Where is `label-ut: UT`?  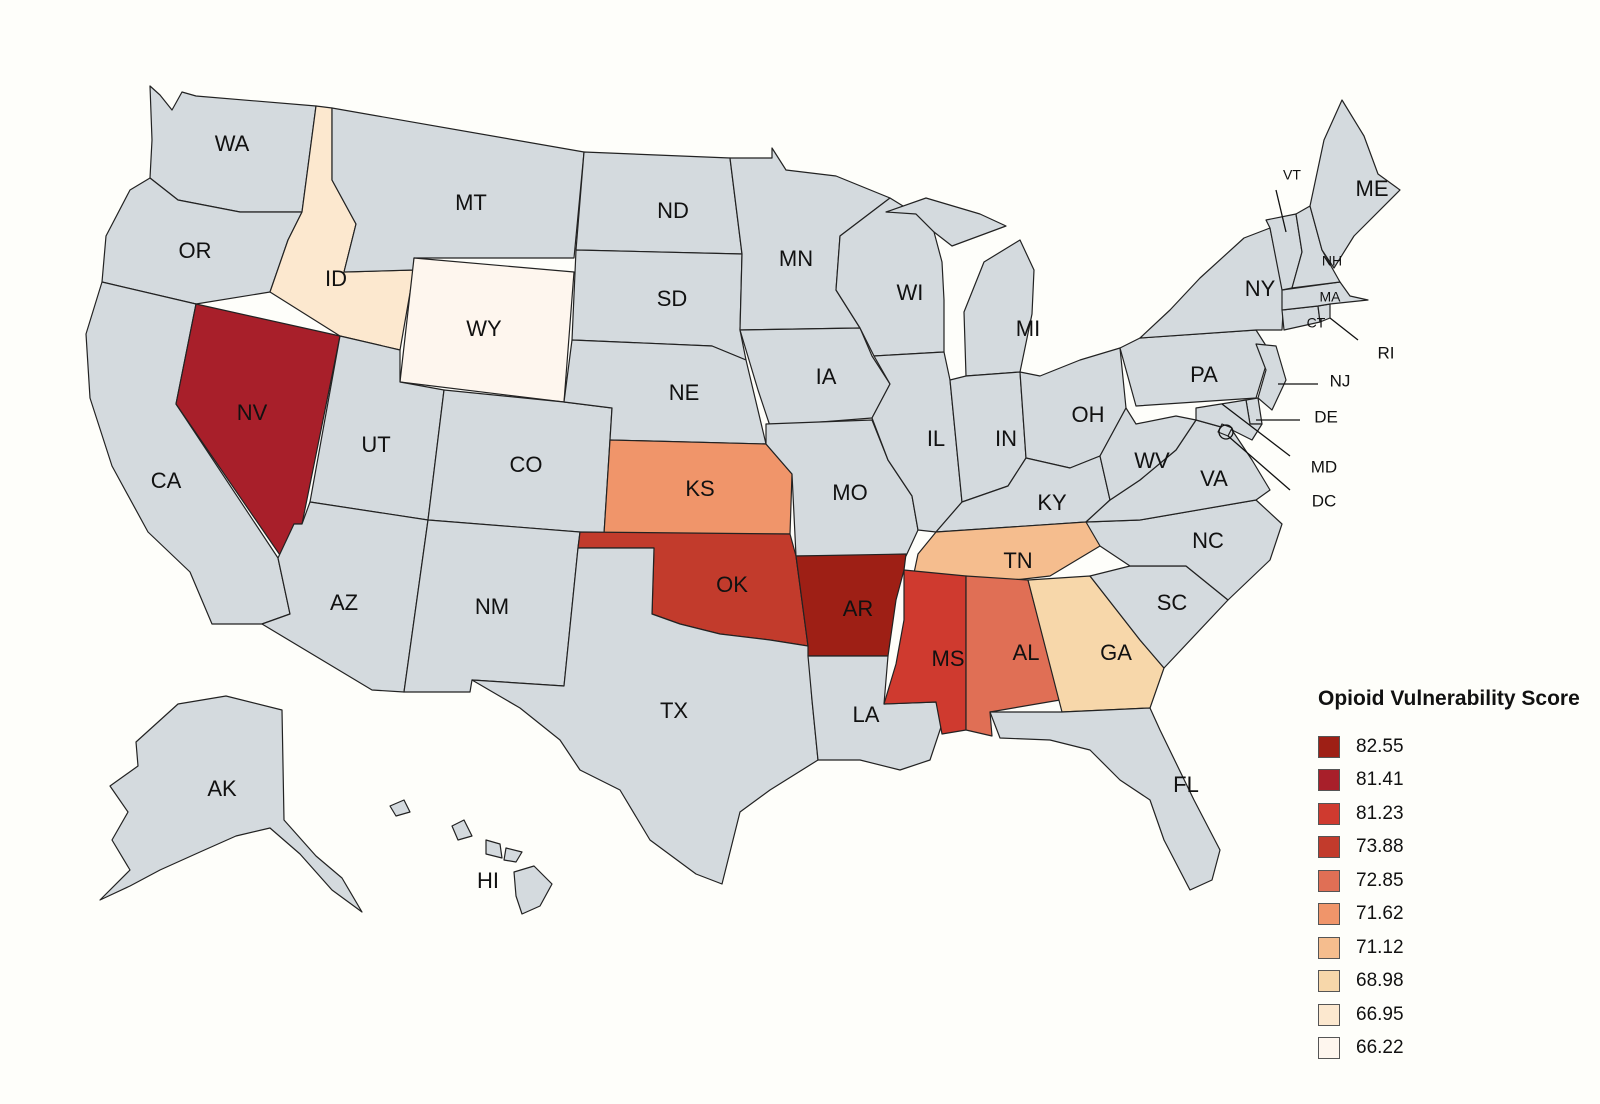 label-ut: UT is located at coordinates (375, 444).